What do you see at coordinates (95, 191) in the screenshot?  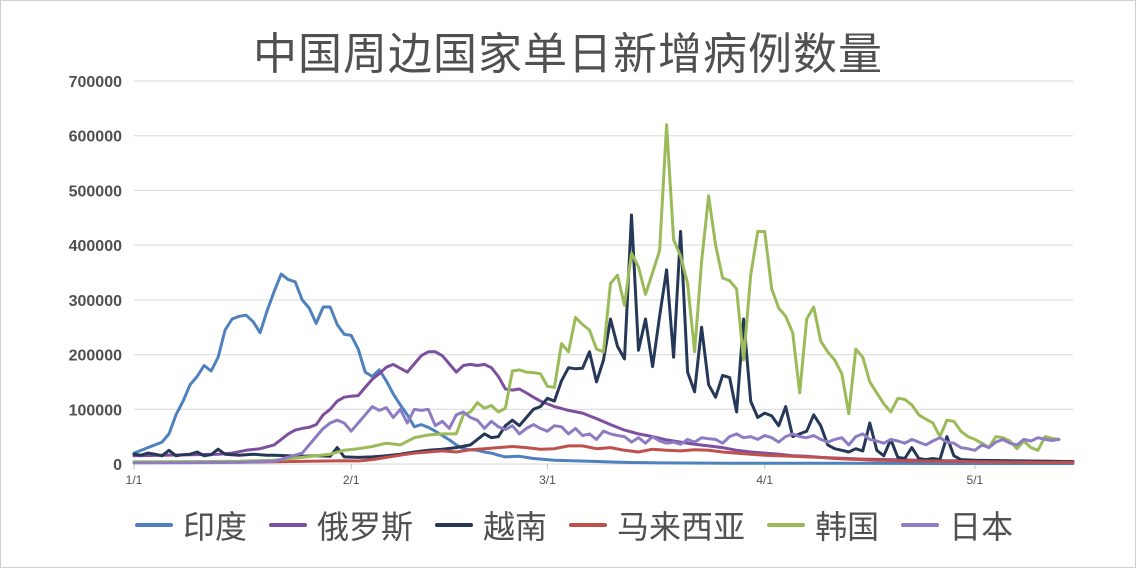 I see `y-tick-label: 500000` at bounding box center [95, 191].